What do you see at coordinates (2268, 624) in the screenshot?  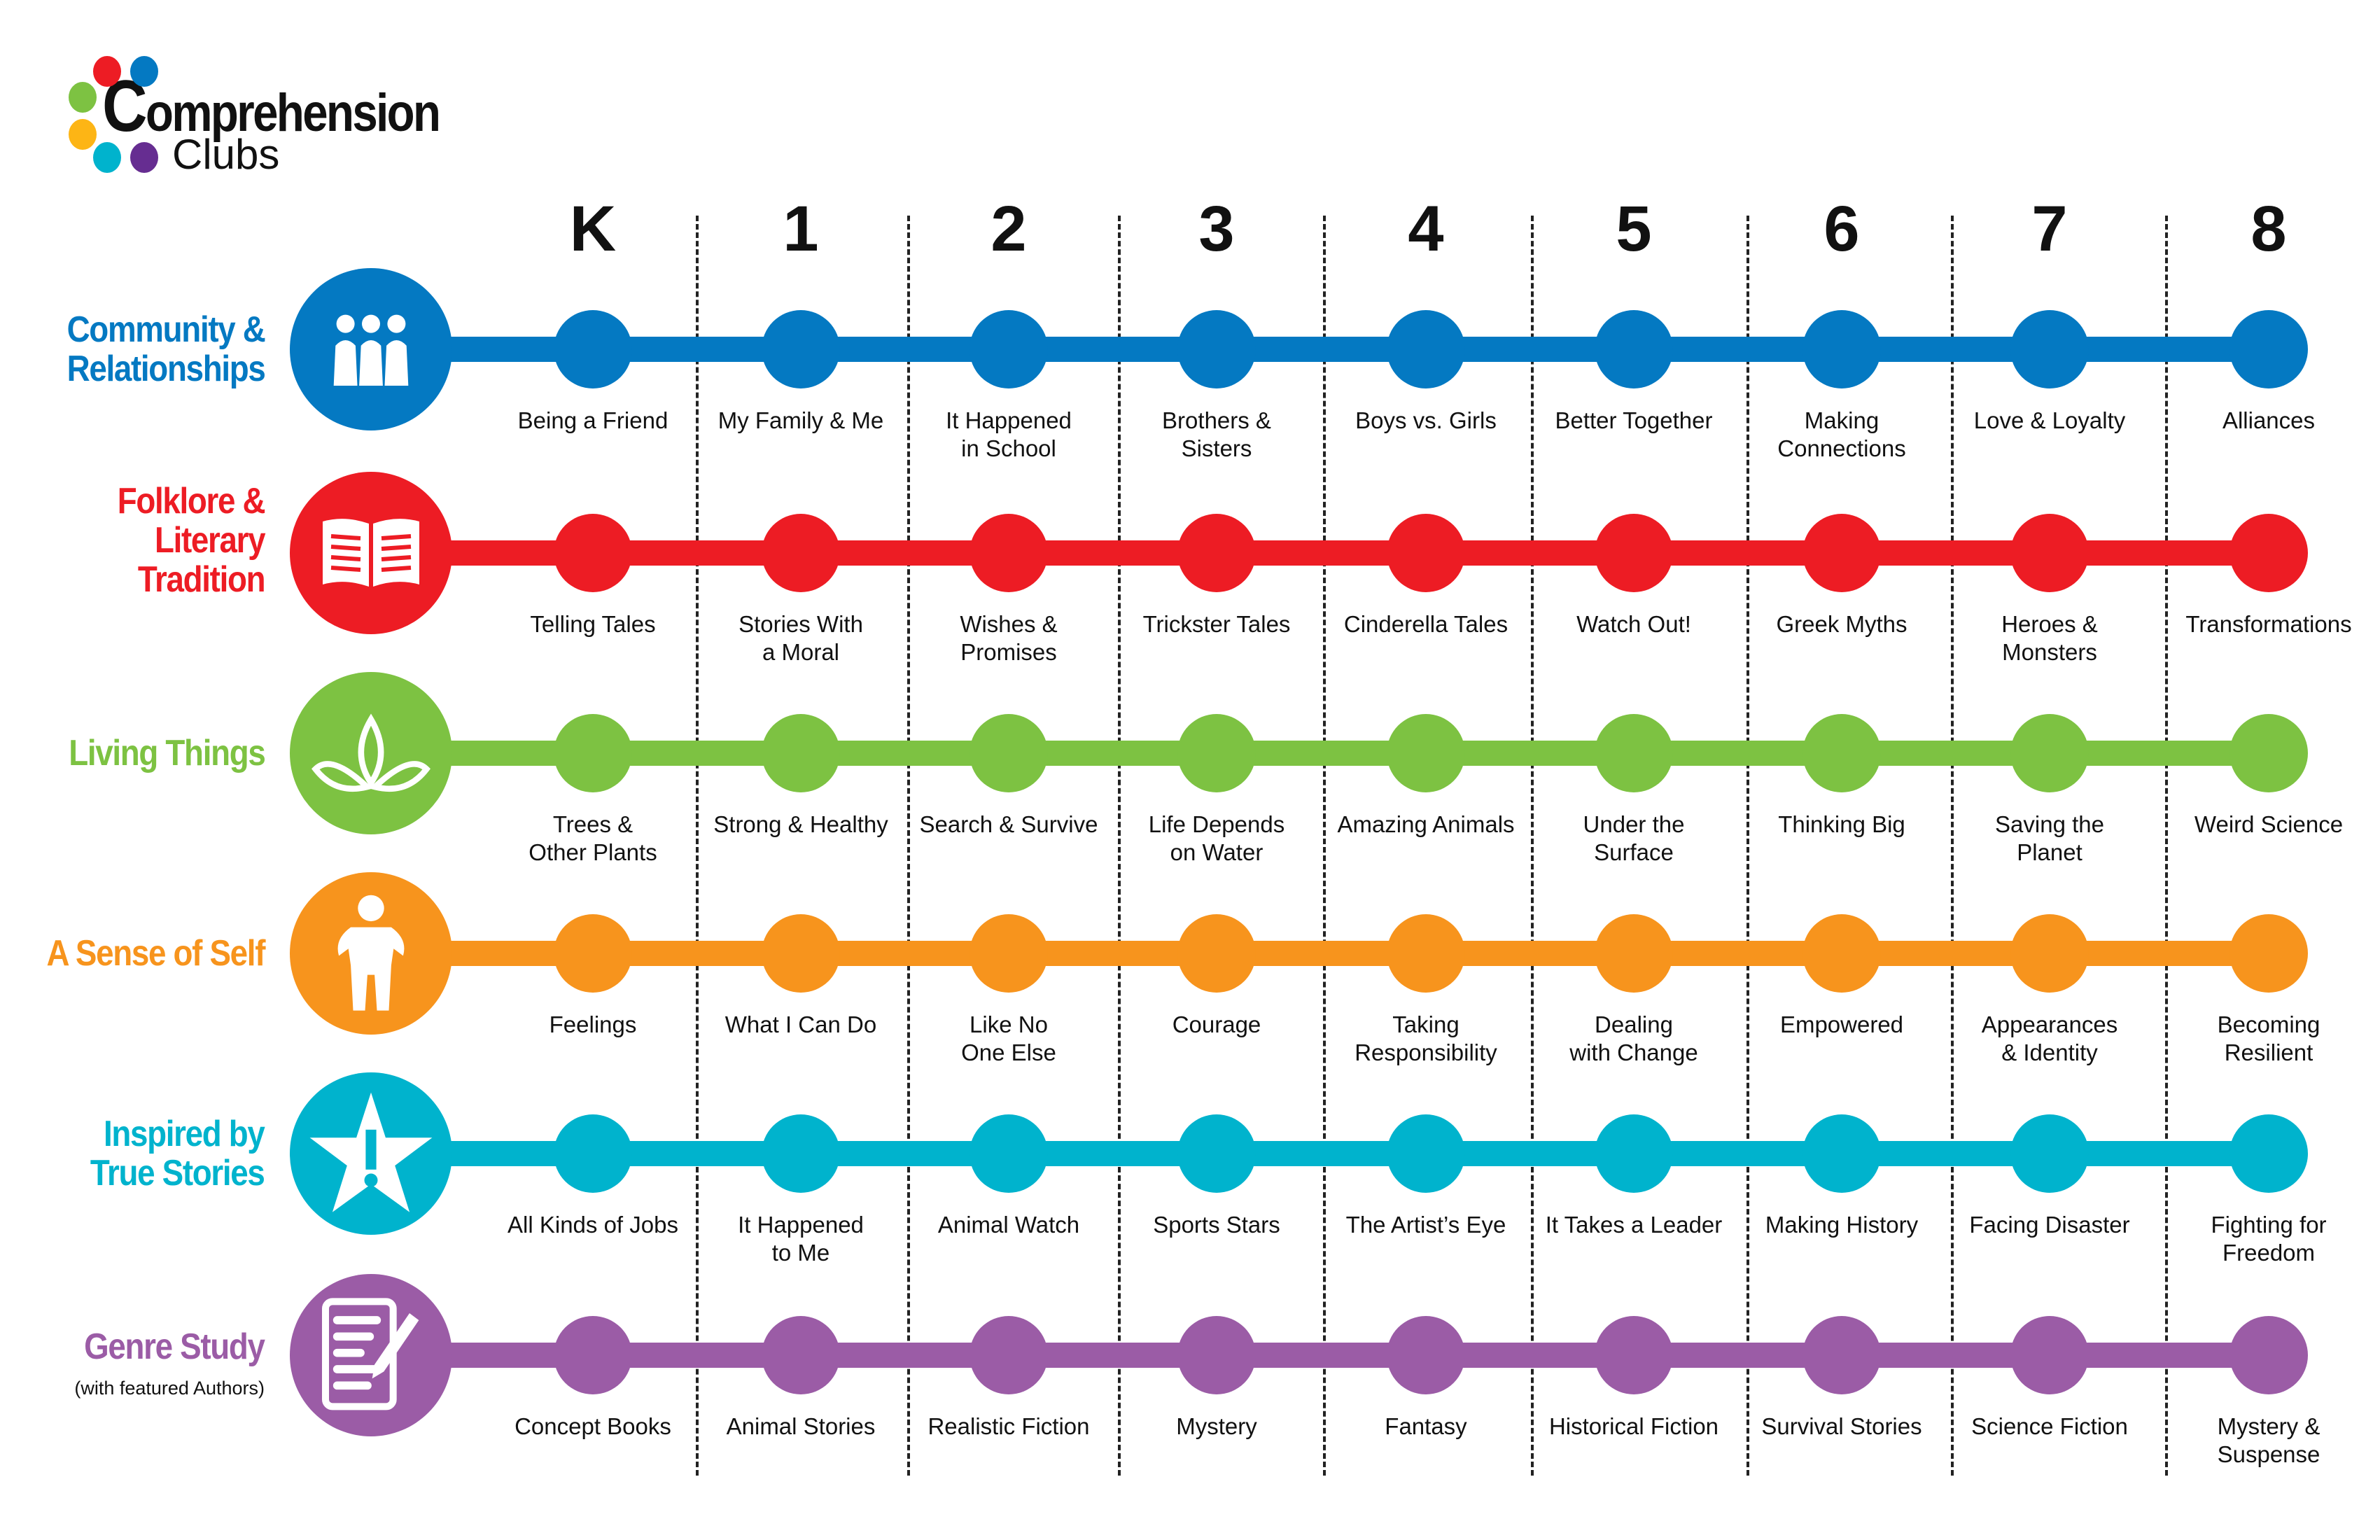 I see `topic-label: Transformations` at bounding box center [2268, 624].